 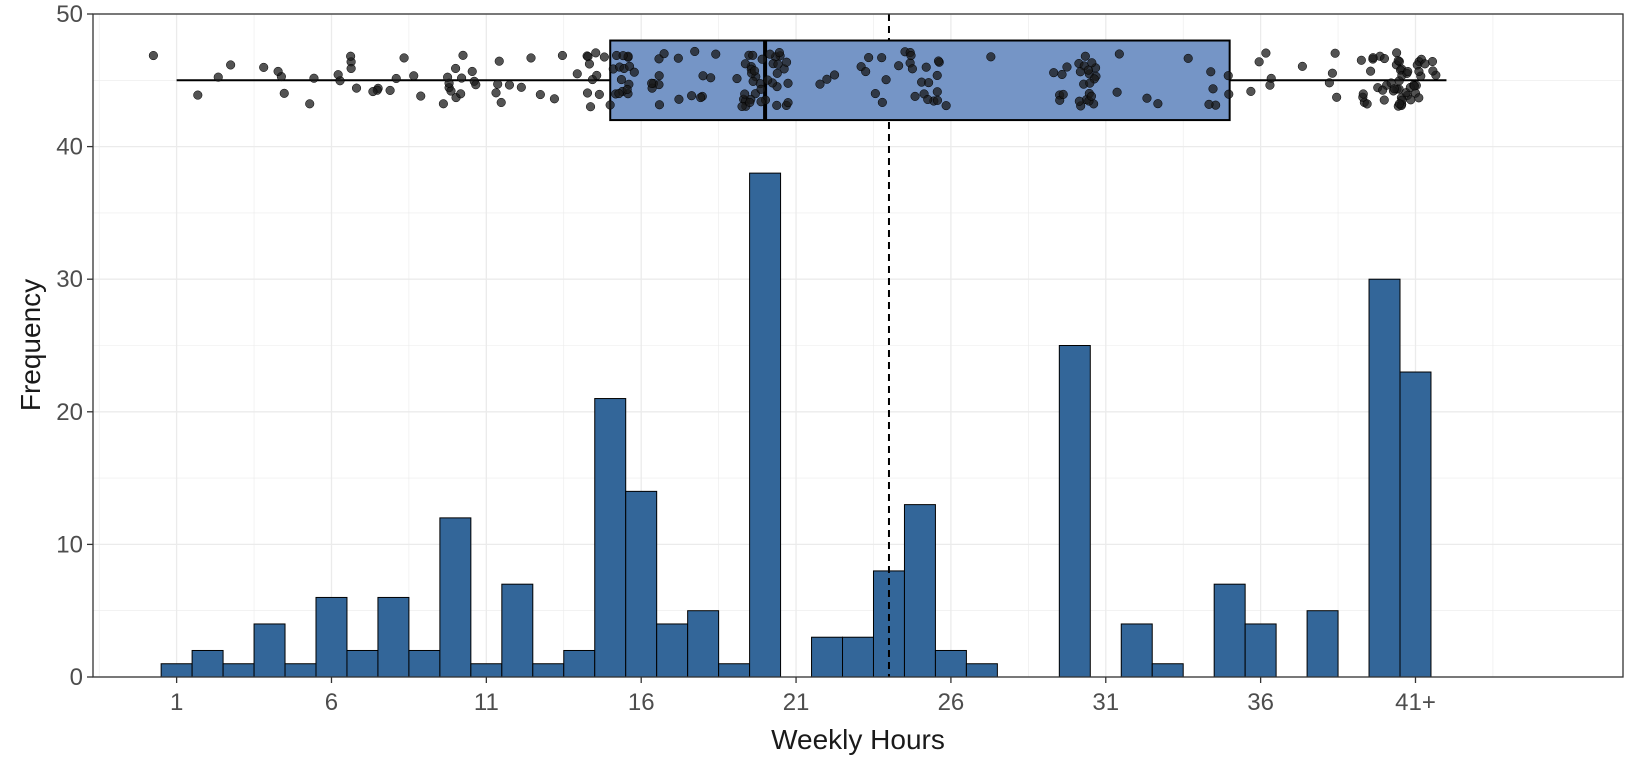 What do you see at coordinates (30, 345) in the screenshot?
I see `y-axis-title: Frequency` at bounding box center [30, 345].